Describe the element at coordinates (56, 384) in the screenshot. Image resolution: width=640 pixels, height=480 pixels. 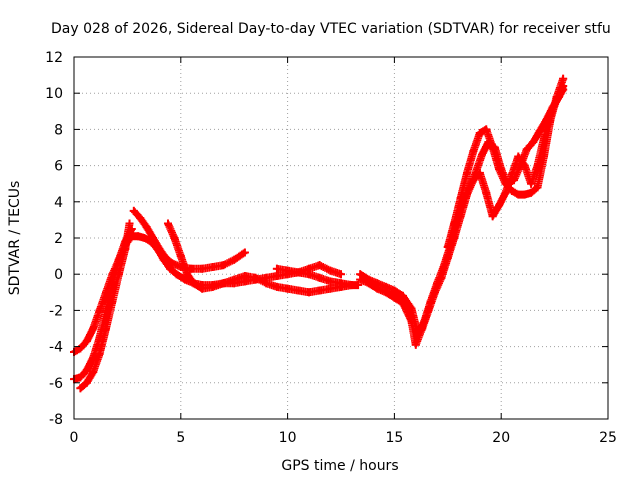
I see `y-tick-label: -6` at that location.